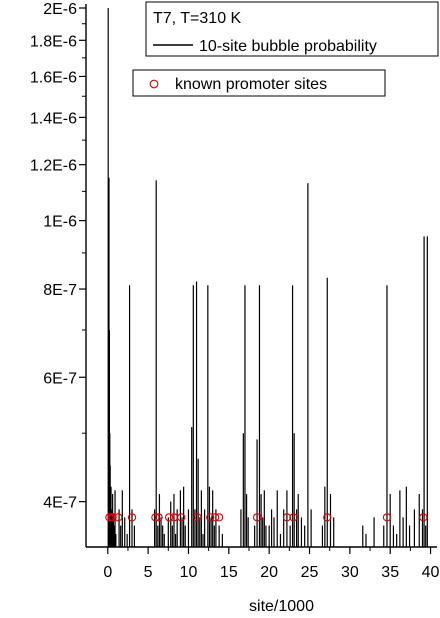  What do you see at coordinates (60, 9) in the screenshot?
I see `y-tick-label-8: 2E-6` at bounding box center [60, 9].